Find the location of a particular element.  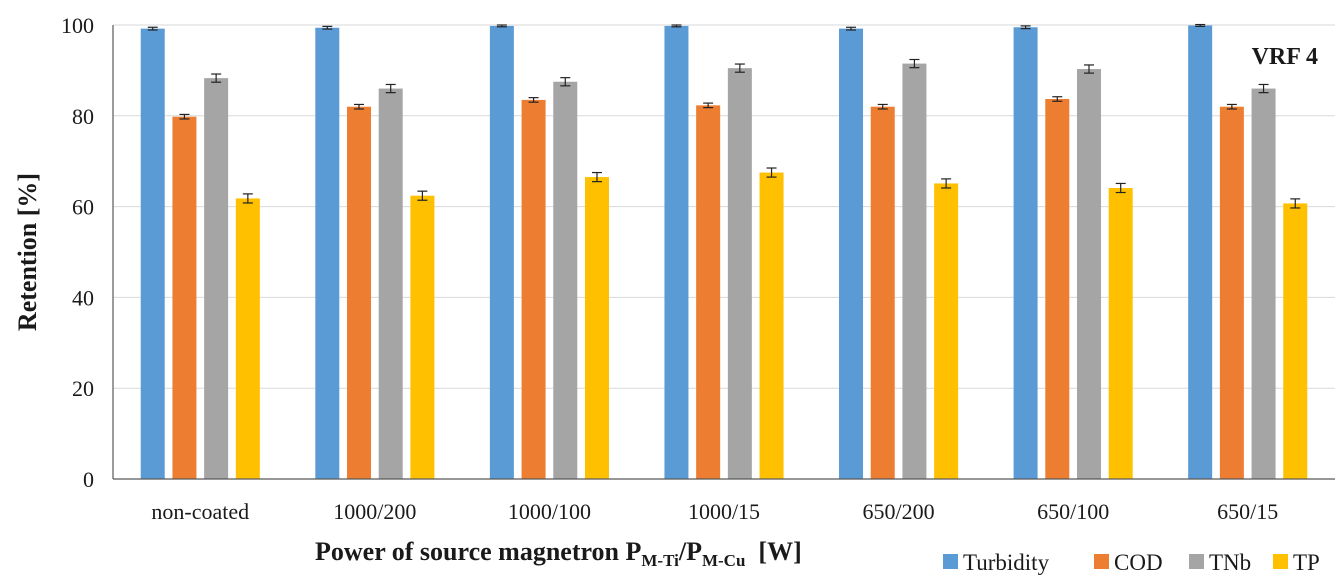

y-tick-label: 100 is located at coordinates (77, 25).